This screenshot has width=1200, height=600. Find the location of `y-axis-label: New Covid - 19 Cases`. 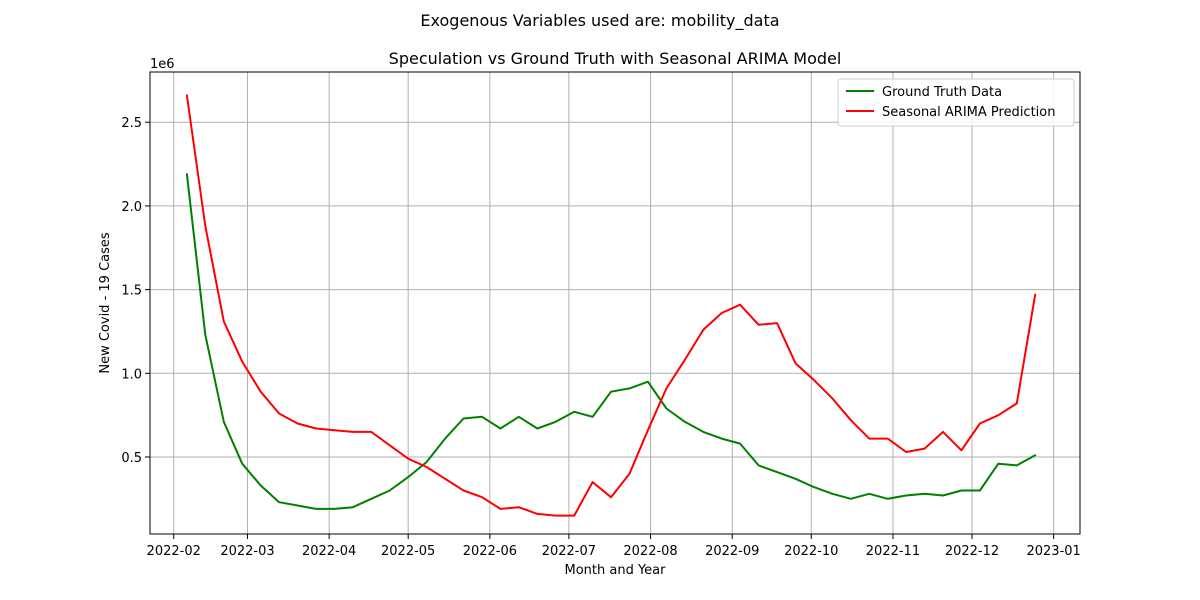

y-axis-label: New Covid - 19 Cases is located at coordinates (105, 303).